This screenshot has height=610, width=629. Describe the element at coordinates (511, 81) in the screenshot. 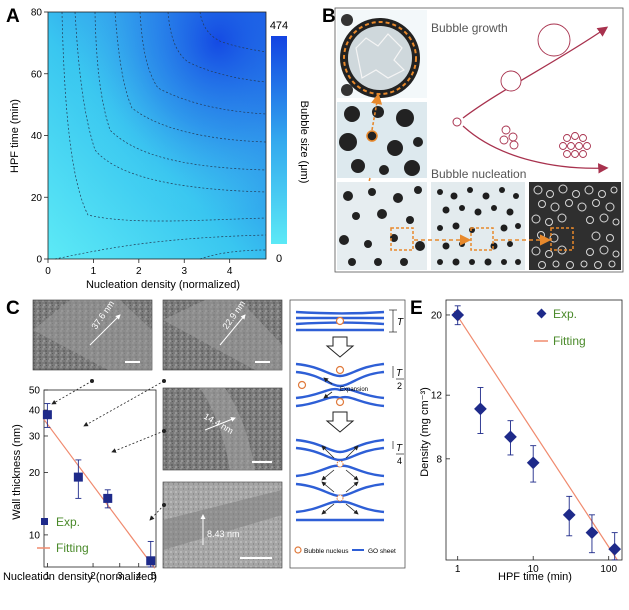

I see `growth-bubble-medium` at that location.